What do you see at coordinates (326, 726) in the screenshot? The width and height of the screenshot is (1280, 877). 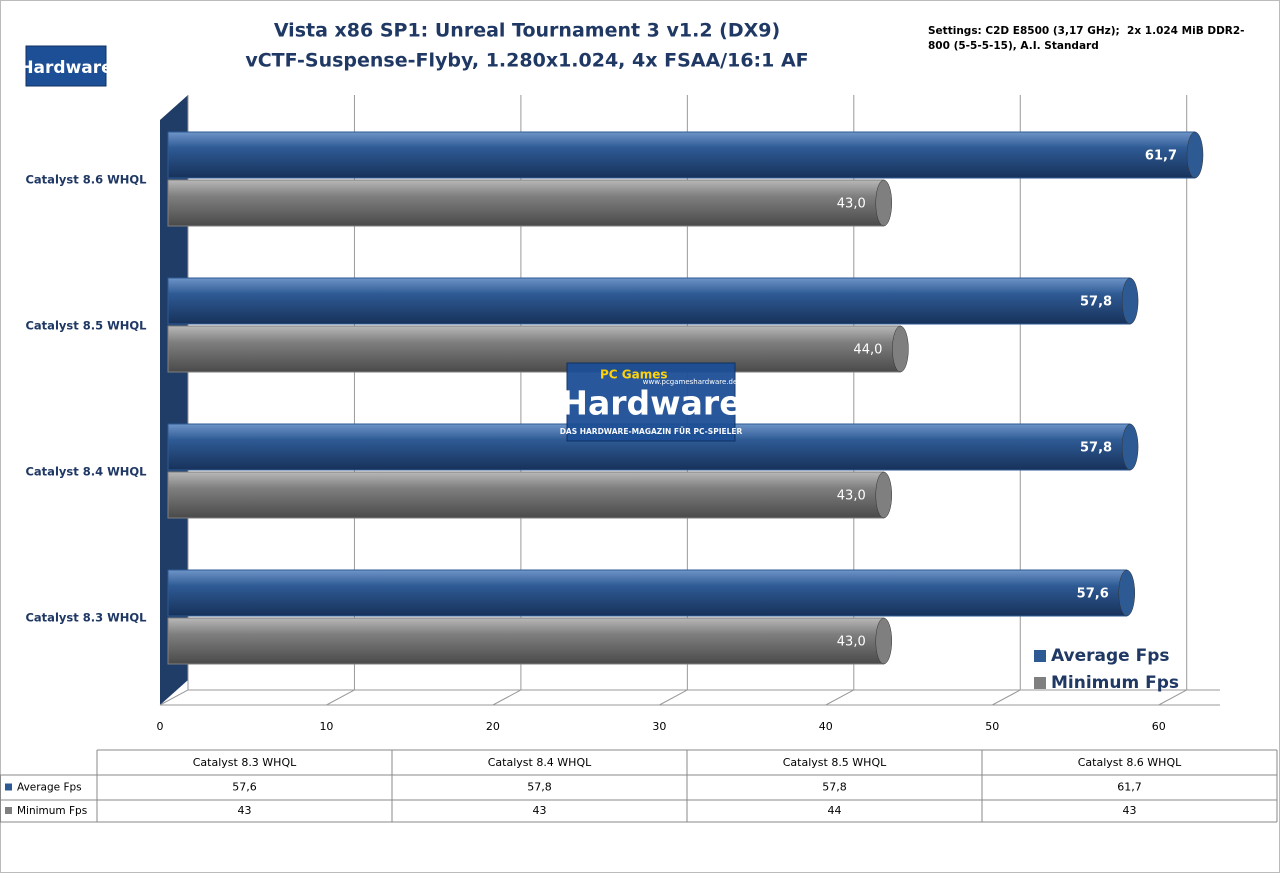 I see `x-tick-label: 10` at bounding box center [326, 726].